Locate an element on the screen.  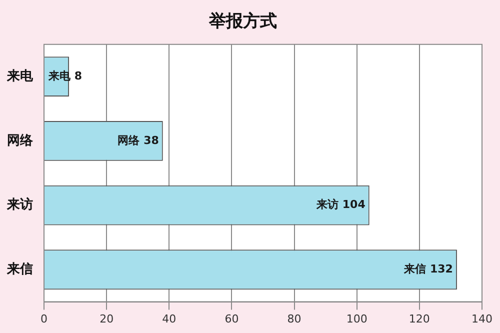
x-tick-label: 120 is located at coordinates (419, 319).